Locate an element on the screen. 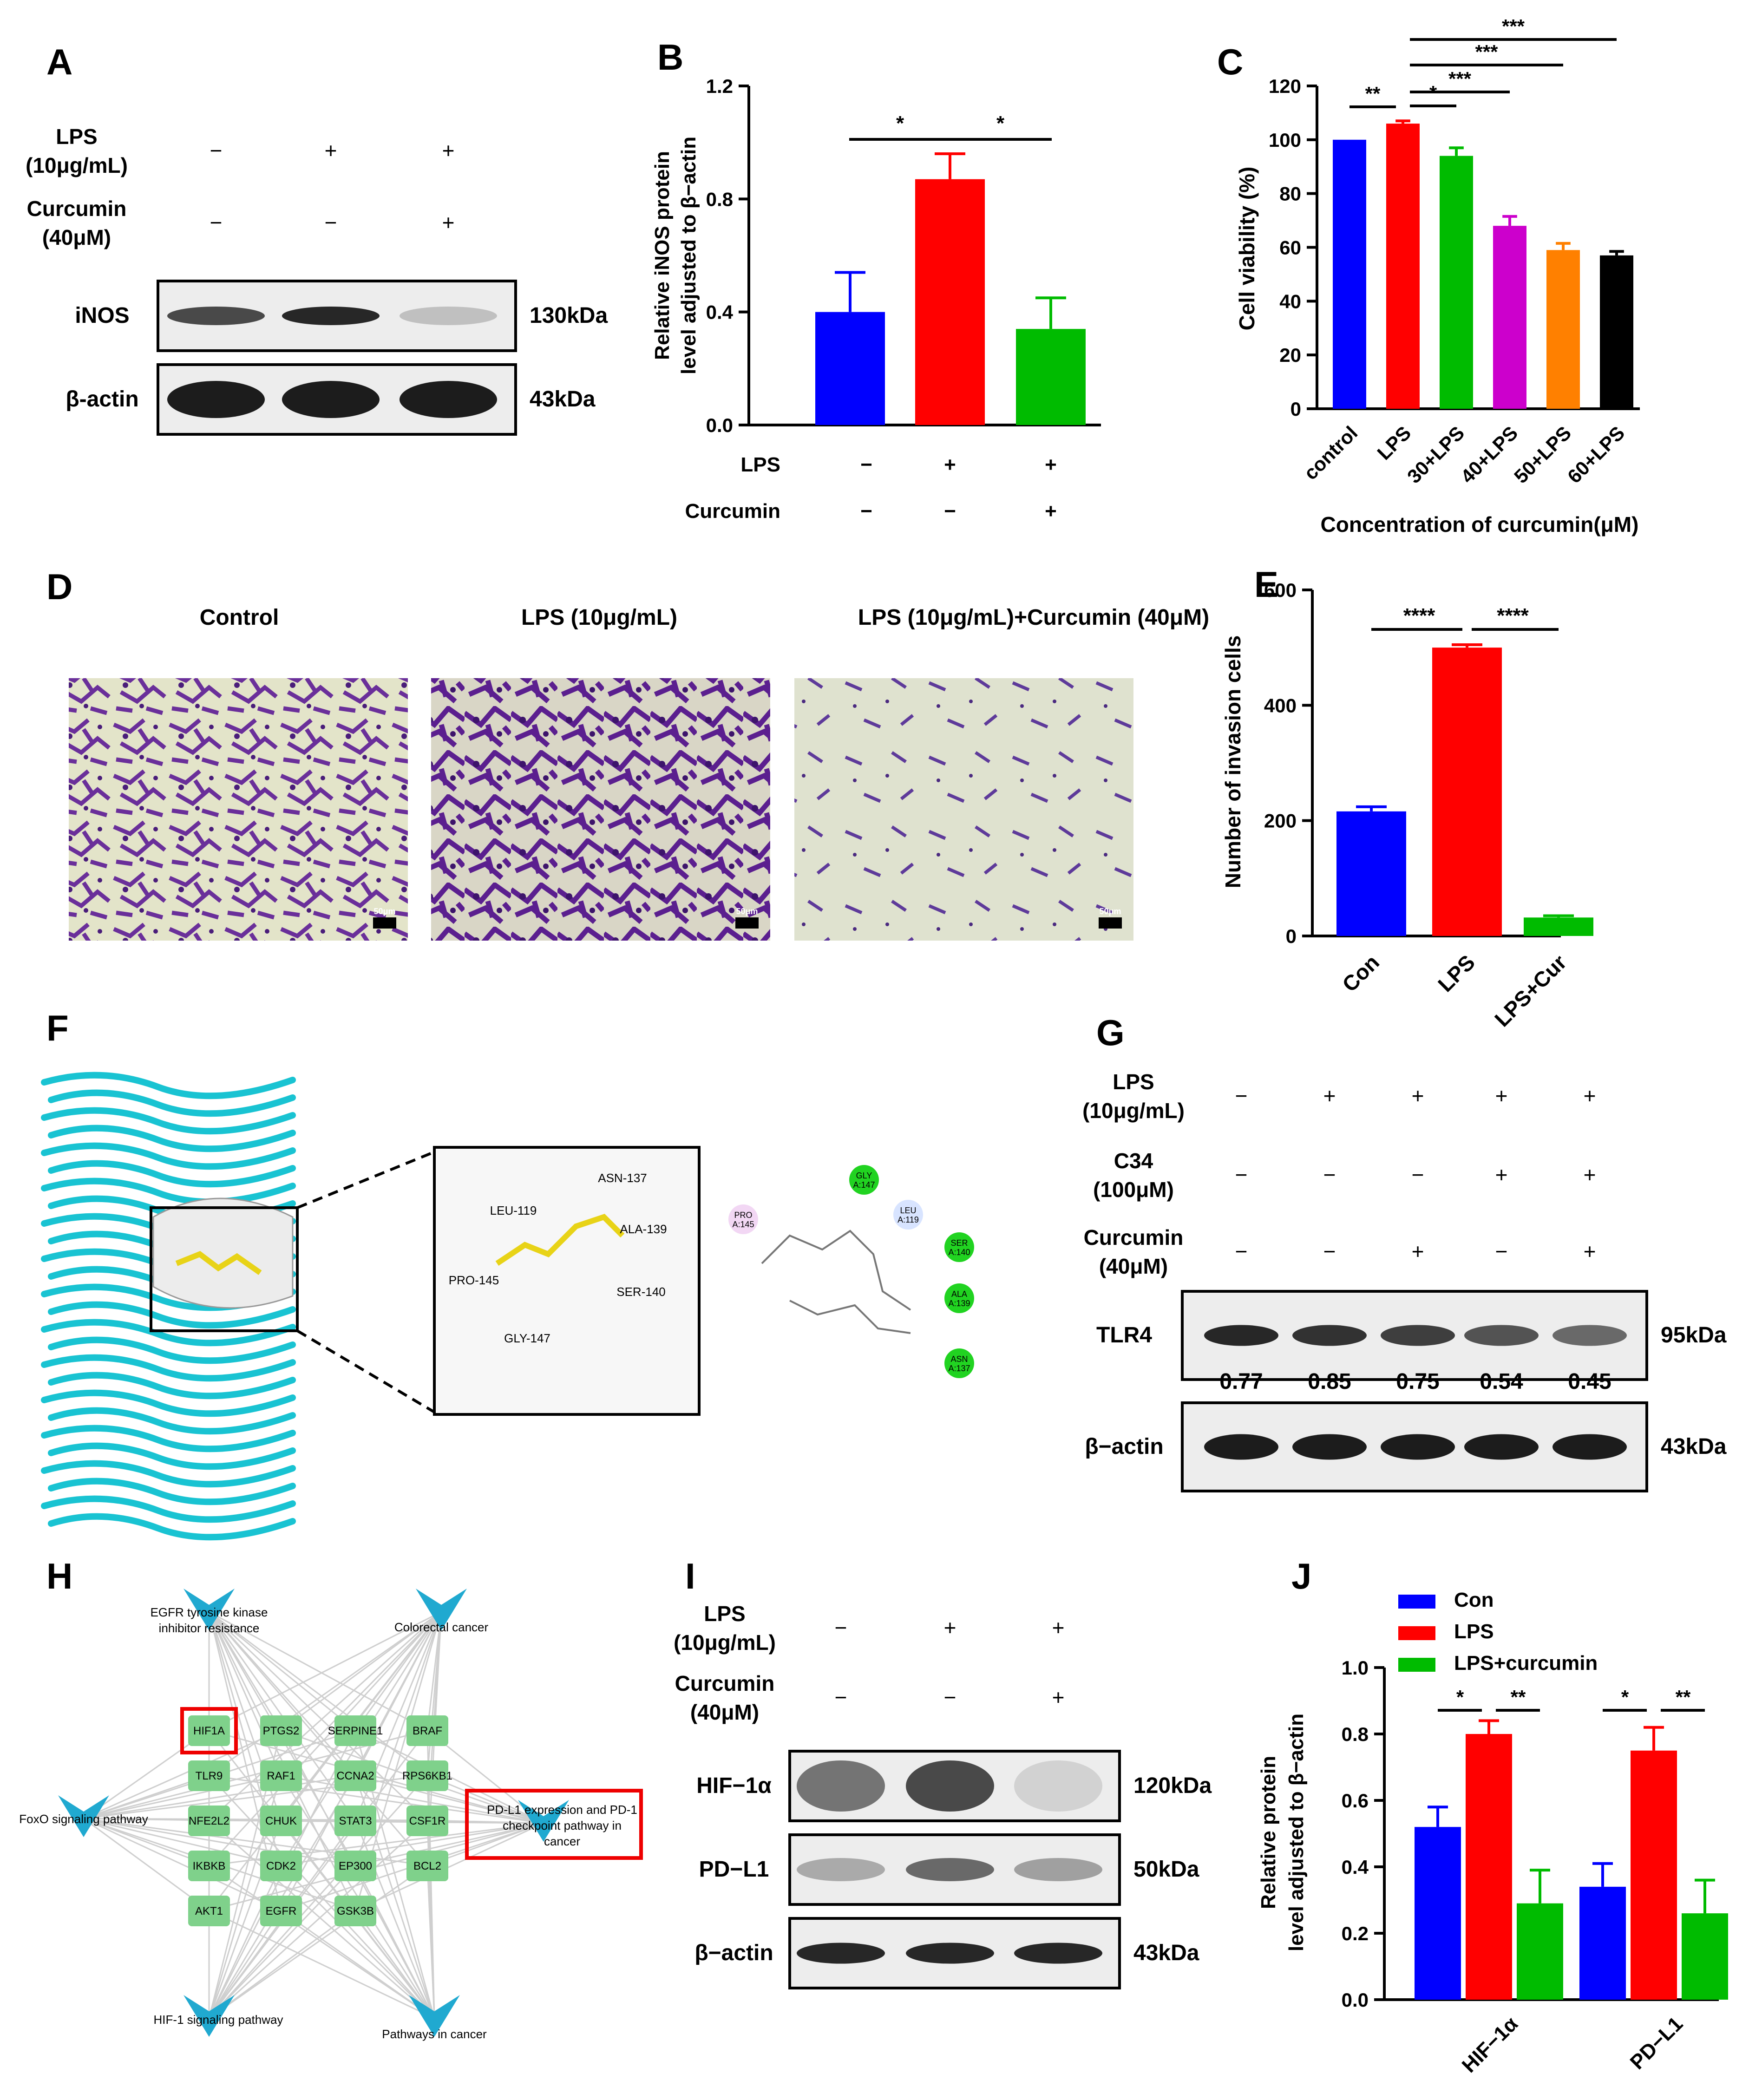 Image resolution: width=1749 pixels, height=2100 pixels. condition-label-a: (10μg/mL) is located at coordinates (77, 165).